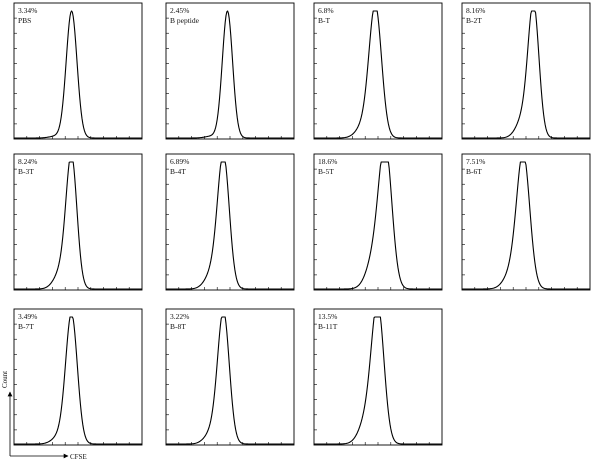 Image resolution: width=600 pixels, height=462 pixels. I want to click on histogram-panel: 7.51%B-6T, so click(526, 222).